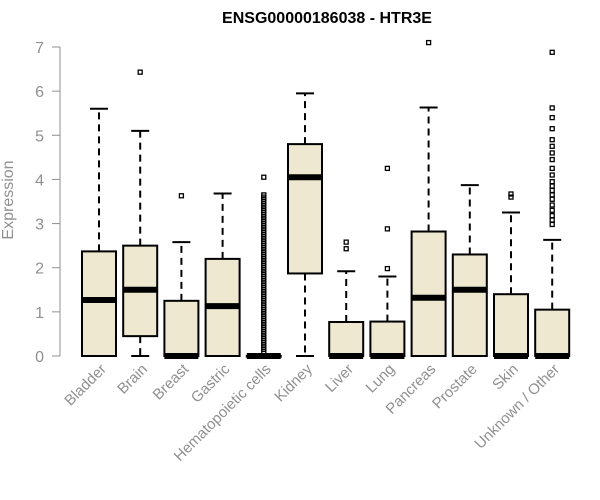 This screenshot has width=600, height=500. Describe the element at coordinates (327, 18) in the screenshot. I see `chart-title: ENSG00000186038 - HTR3E` at that location.